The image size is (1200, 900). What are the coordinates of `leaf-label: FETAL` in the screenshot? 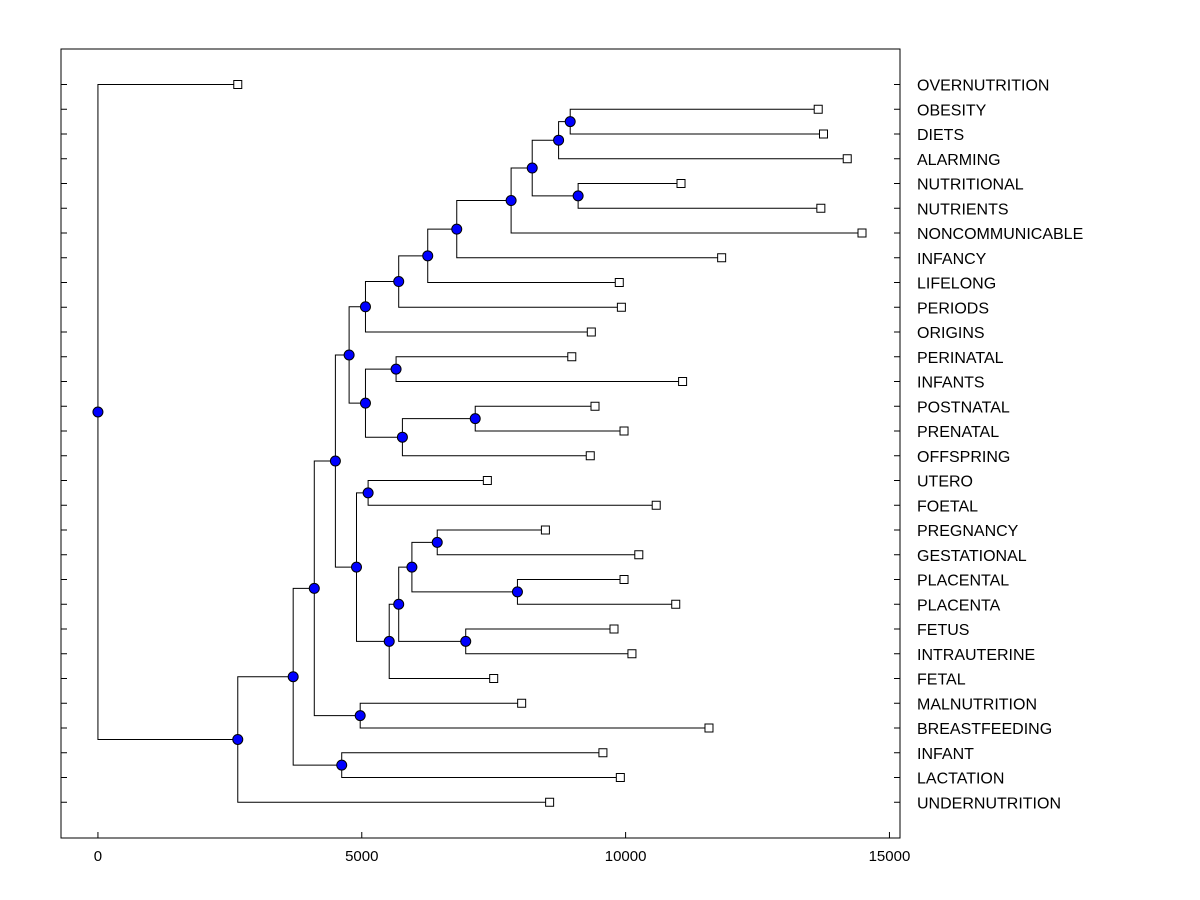 It's located at (941, 680).